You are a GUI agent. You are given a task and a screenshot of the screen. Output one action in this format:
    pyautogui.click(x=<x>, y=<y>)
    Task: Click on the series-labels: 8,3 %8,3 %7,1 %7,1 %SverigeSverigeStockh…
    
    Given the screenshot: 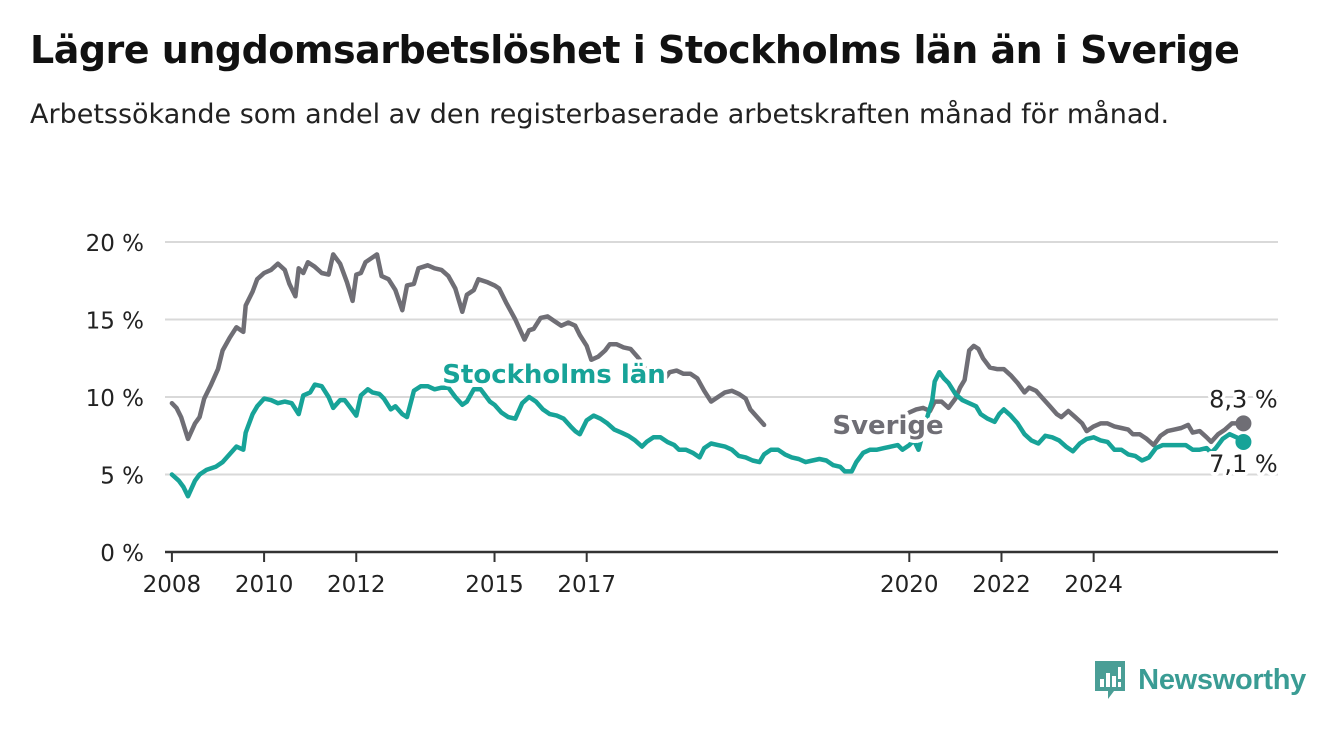 What is the action you would take?
    pyautogui.click(x=860, y=419)
    